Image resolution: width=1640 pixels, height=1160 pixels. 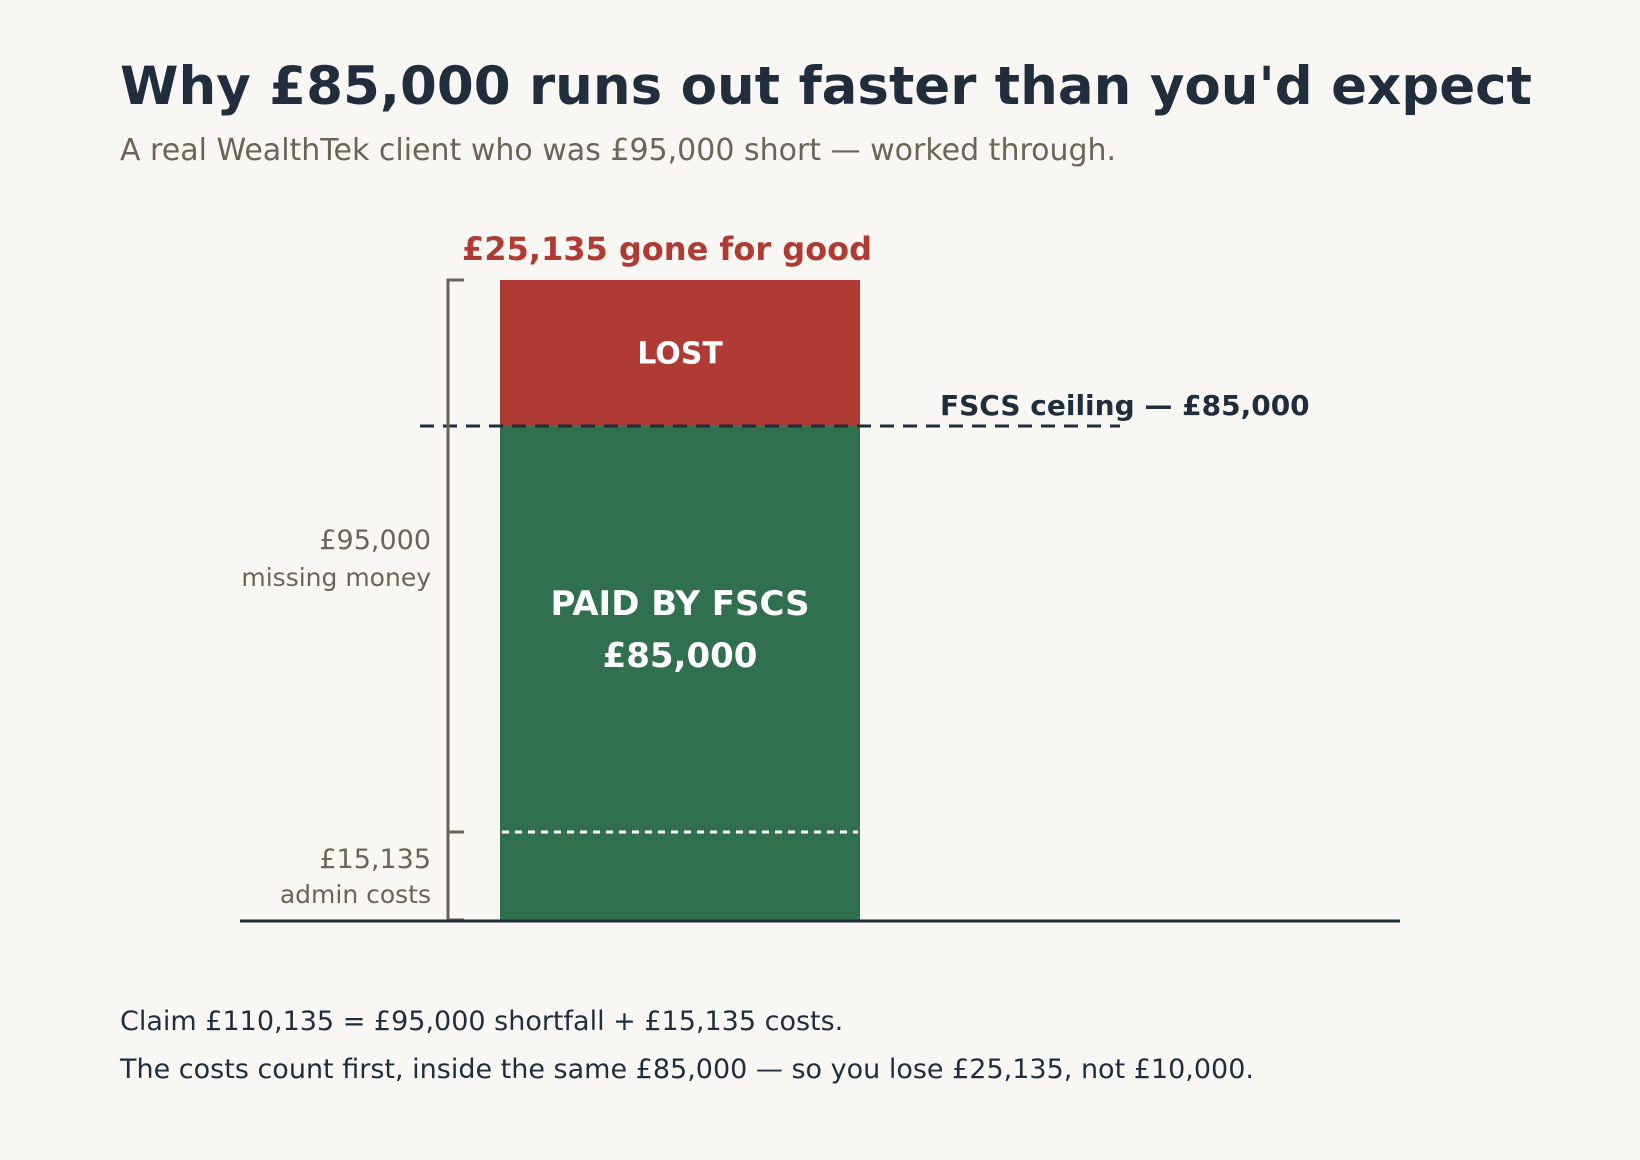 I want to click on bar-segment-paid, so click(x=680, y=629).